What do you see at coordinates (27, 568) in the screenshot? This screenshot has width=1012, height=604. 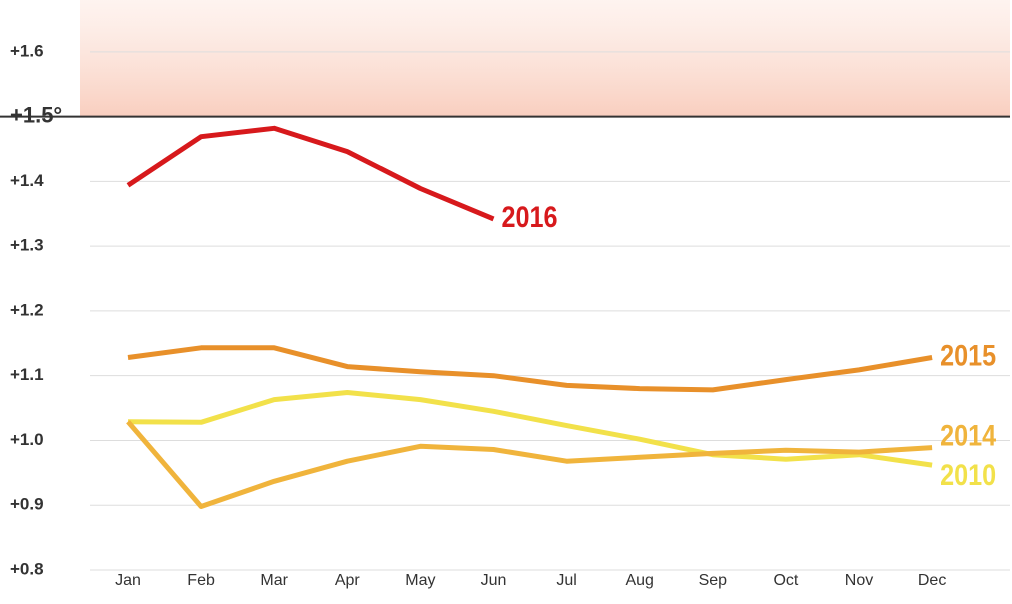 I see `y-tick-label: +0.8` at bounding box center [27, 568].